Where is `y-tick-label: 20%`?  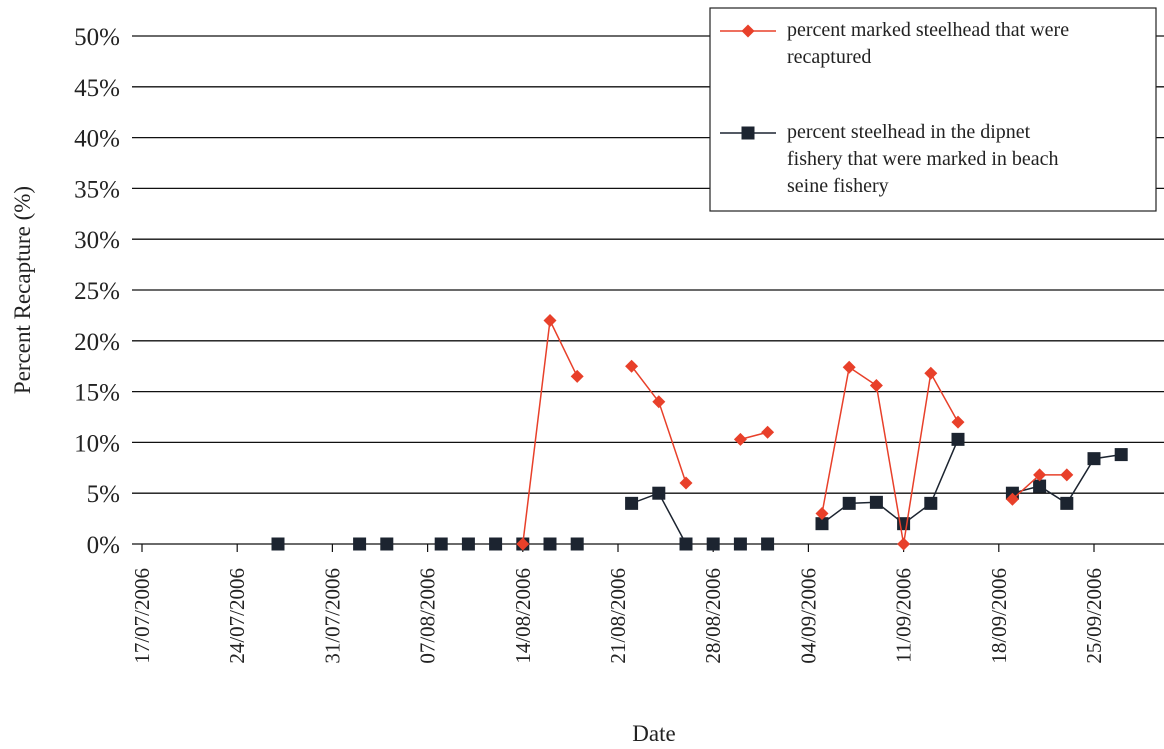 y-tick-label: 20% is located at coordinates (97, 342).